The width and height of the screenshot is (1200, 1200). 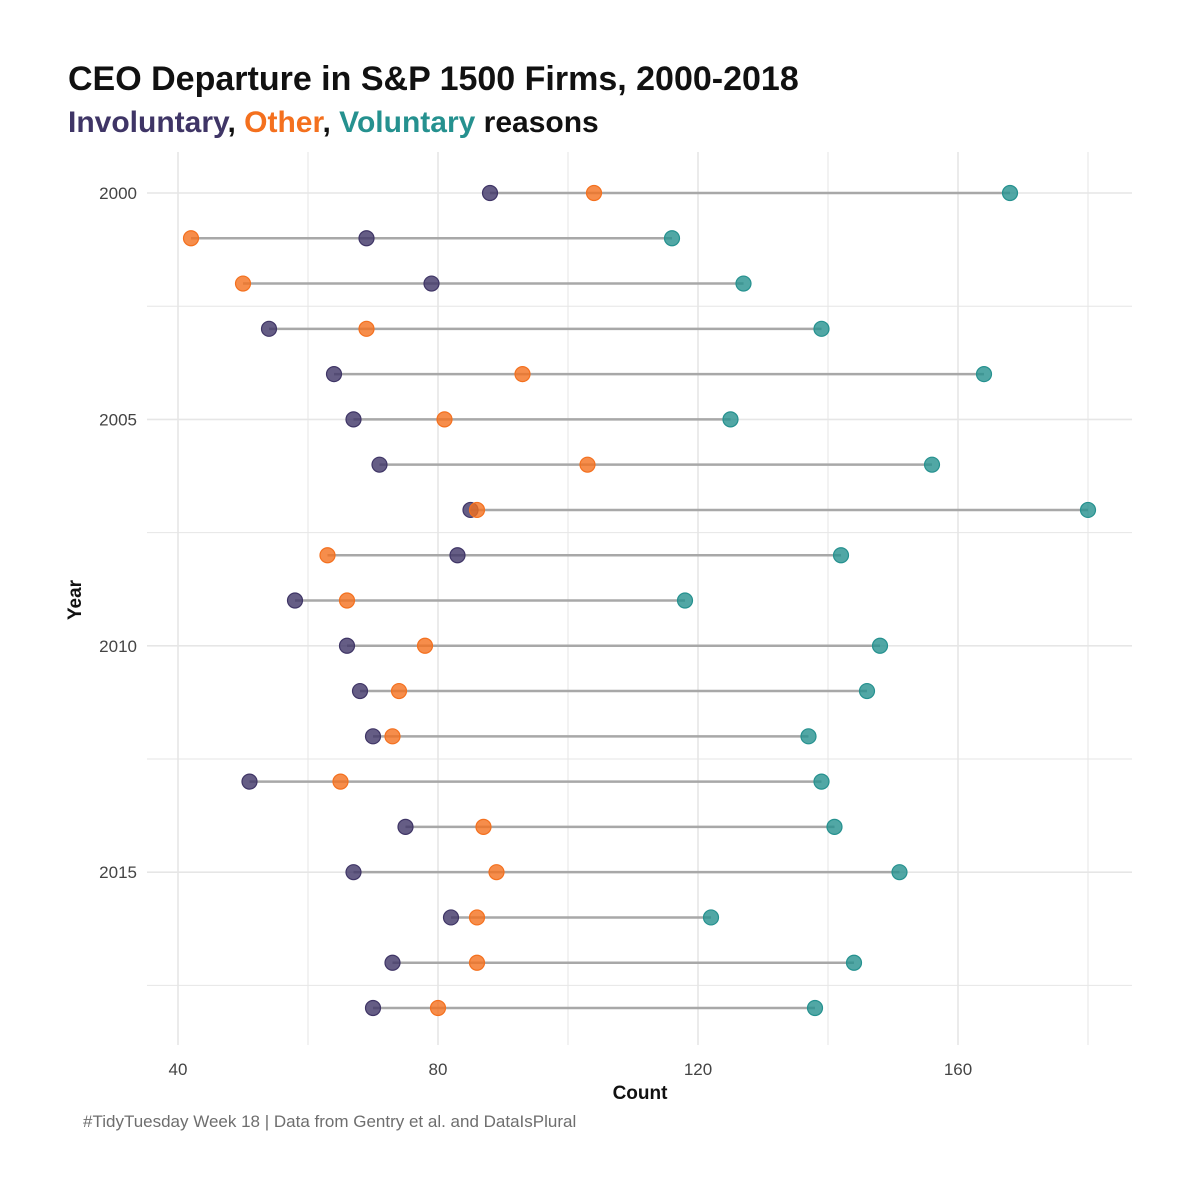 What do you see at coordinates (537, 122) in the screenshot?
I see `subtitle-suffix: reasons` at bounding box center [537, 122].